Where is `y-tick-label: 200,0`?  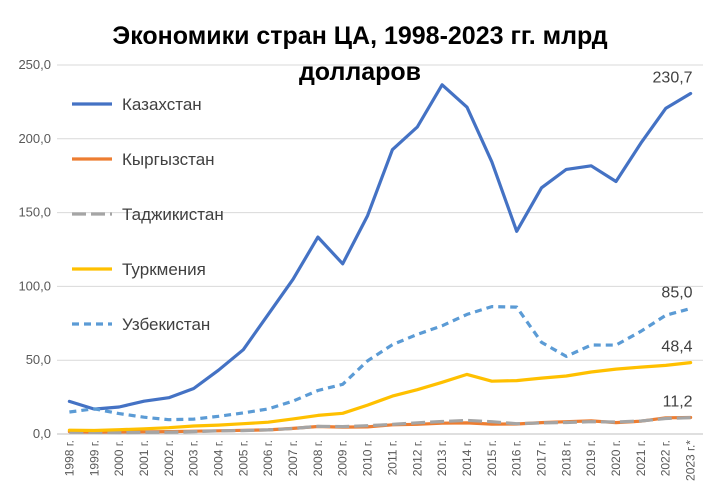
y-tick-label: 200,0 is located at coordinates (34, 138).